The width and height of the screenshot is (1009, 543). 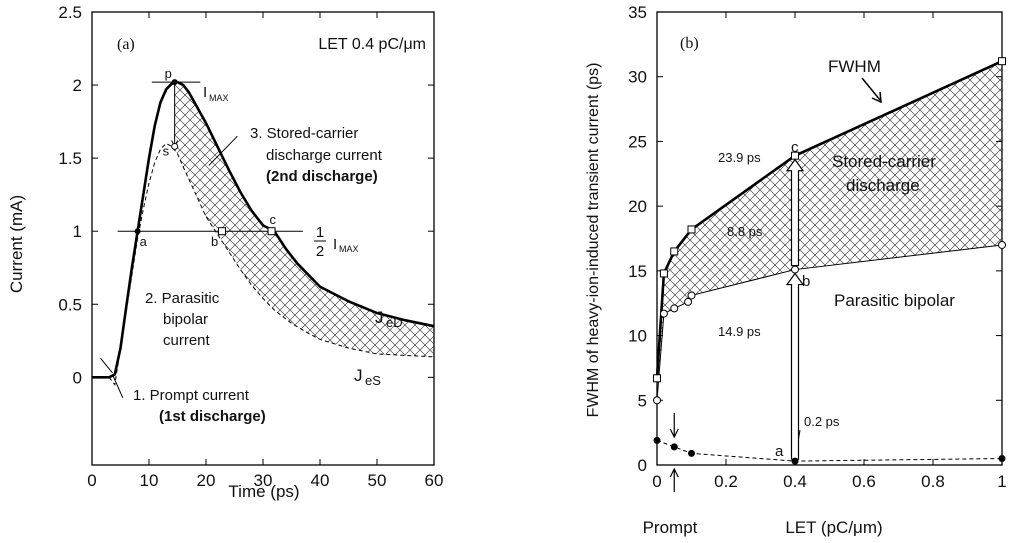 I want to click on panel-b-stored-label-2: discharge, so click(x=883, y=185).